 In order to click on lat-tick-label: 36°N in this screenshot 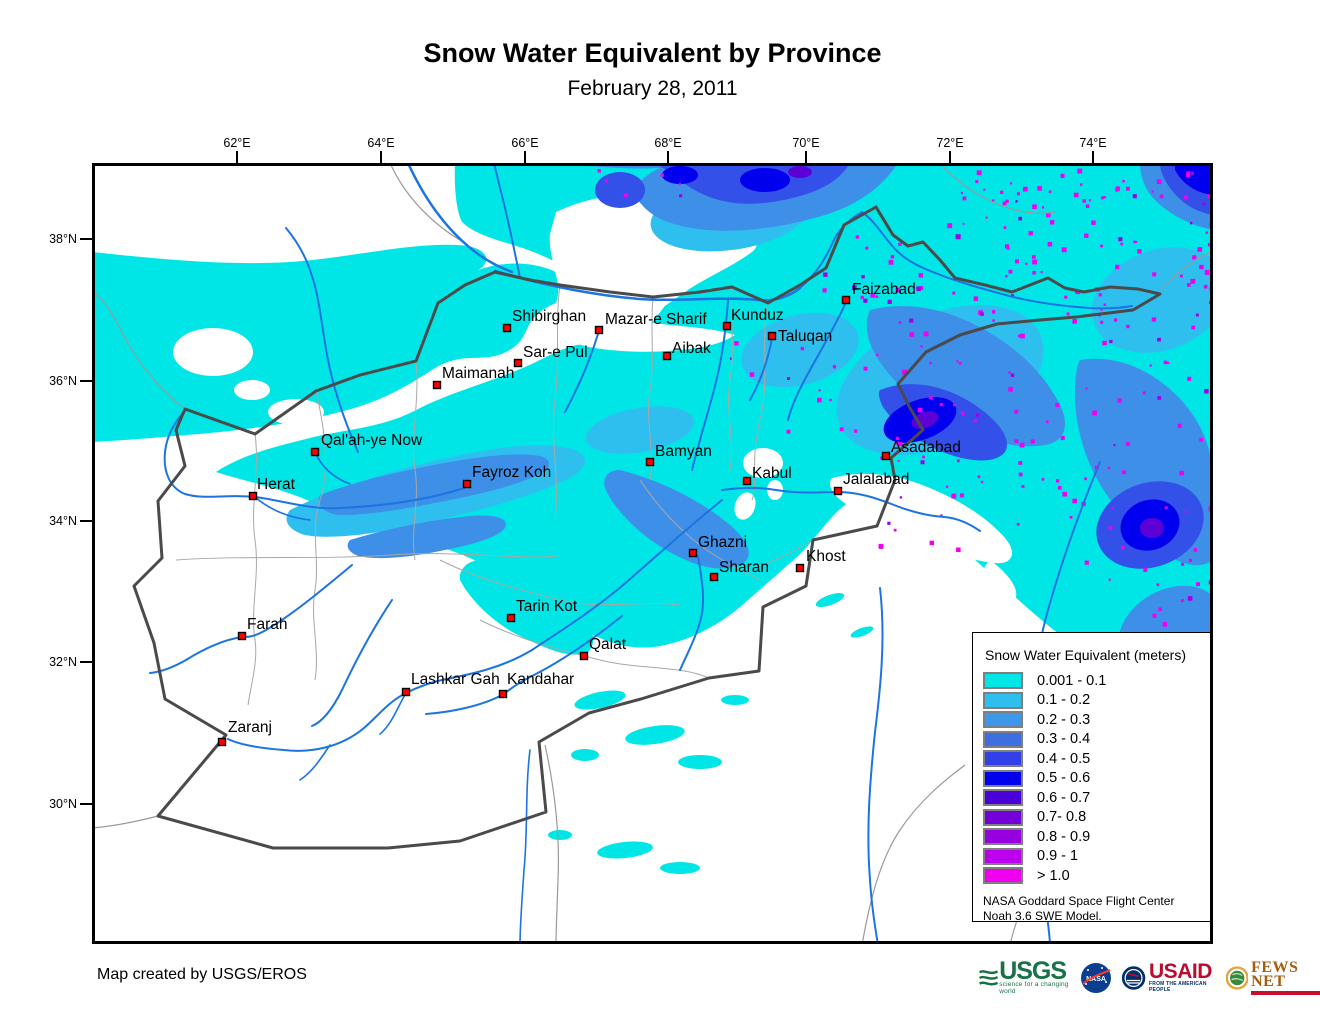, I will do `click(63, 381)`.